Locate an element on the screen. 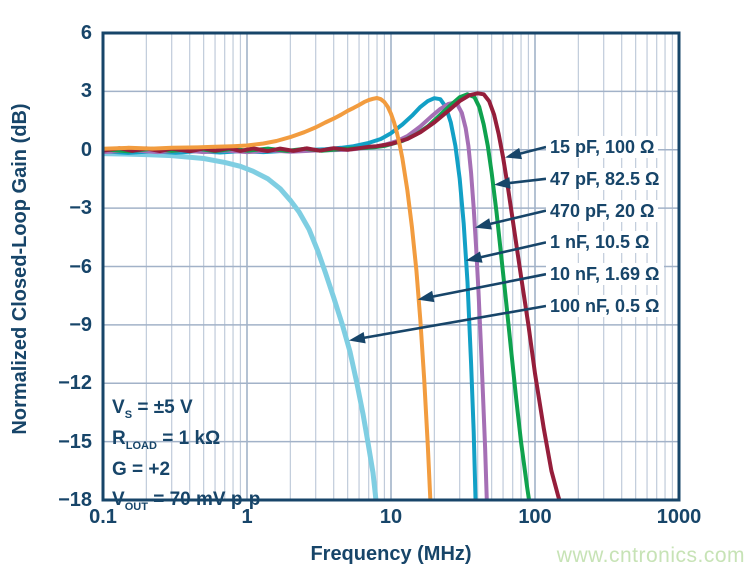 The height and width of the screenshot is (578, 749). condition-line-rload: RLOAD = 1 kΩ is located at coordinates (186, 442).